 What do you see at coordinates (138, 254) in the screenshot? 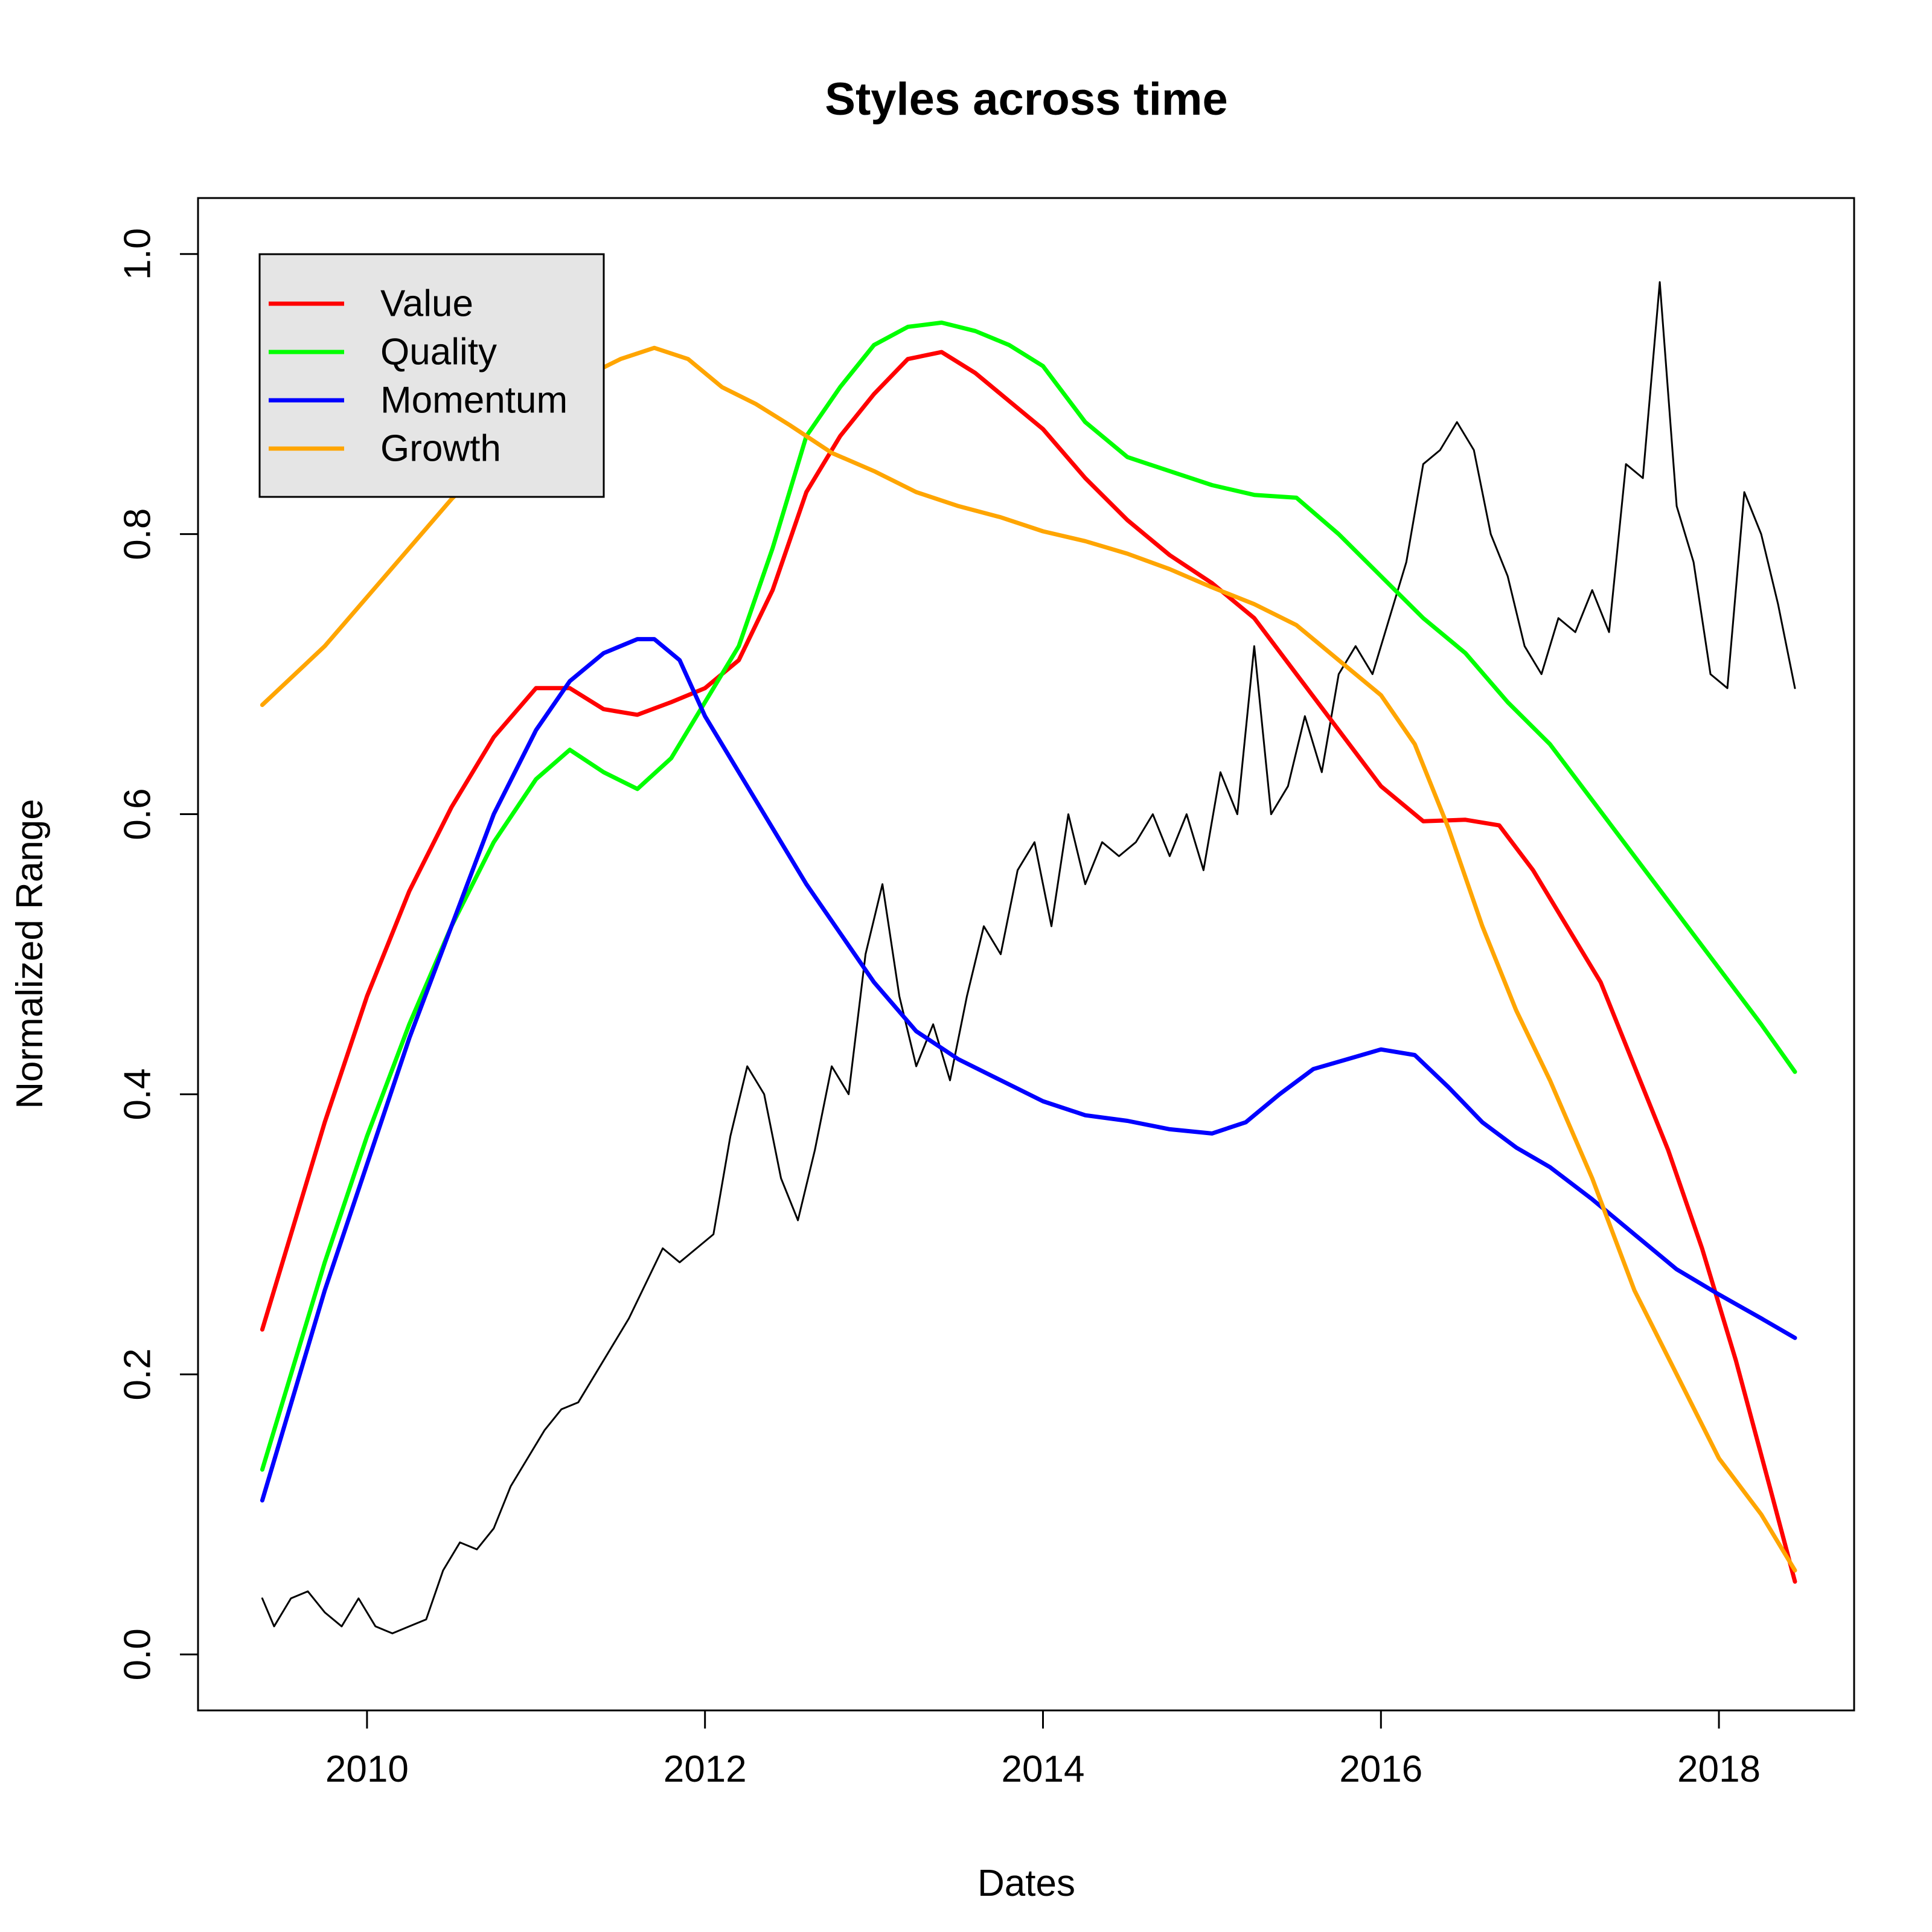
I see `y-tick-label-1.0: 1.0` at bounding box center [138, 254].